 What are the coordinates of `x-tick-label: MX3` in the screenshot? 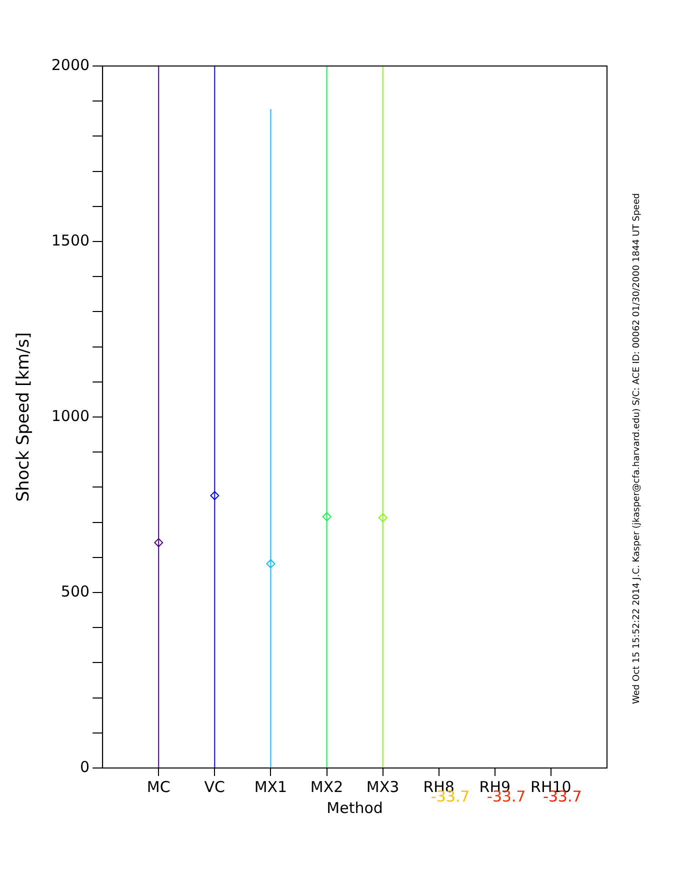 It's located at (383, 787).